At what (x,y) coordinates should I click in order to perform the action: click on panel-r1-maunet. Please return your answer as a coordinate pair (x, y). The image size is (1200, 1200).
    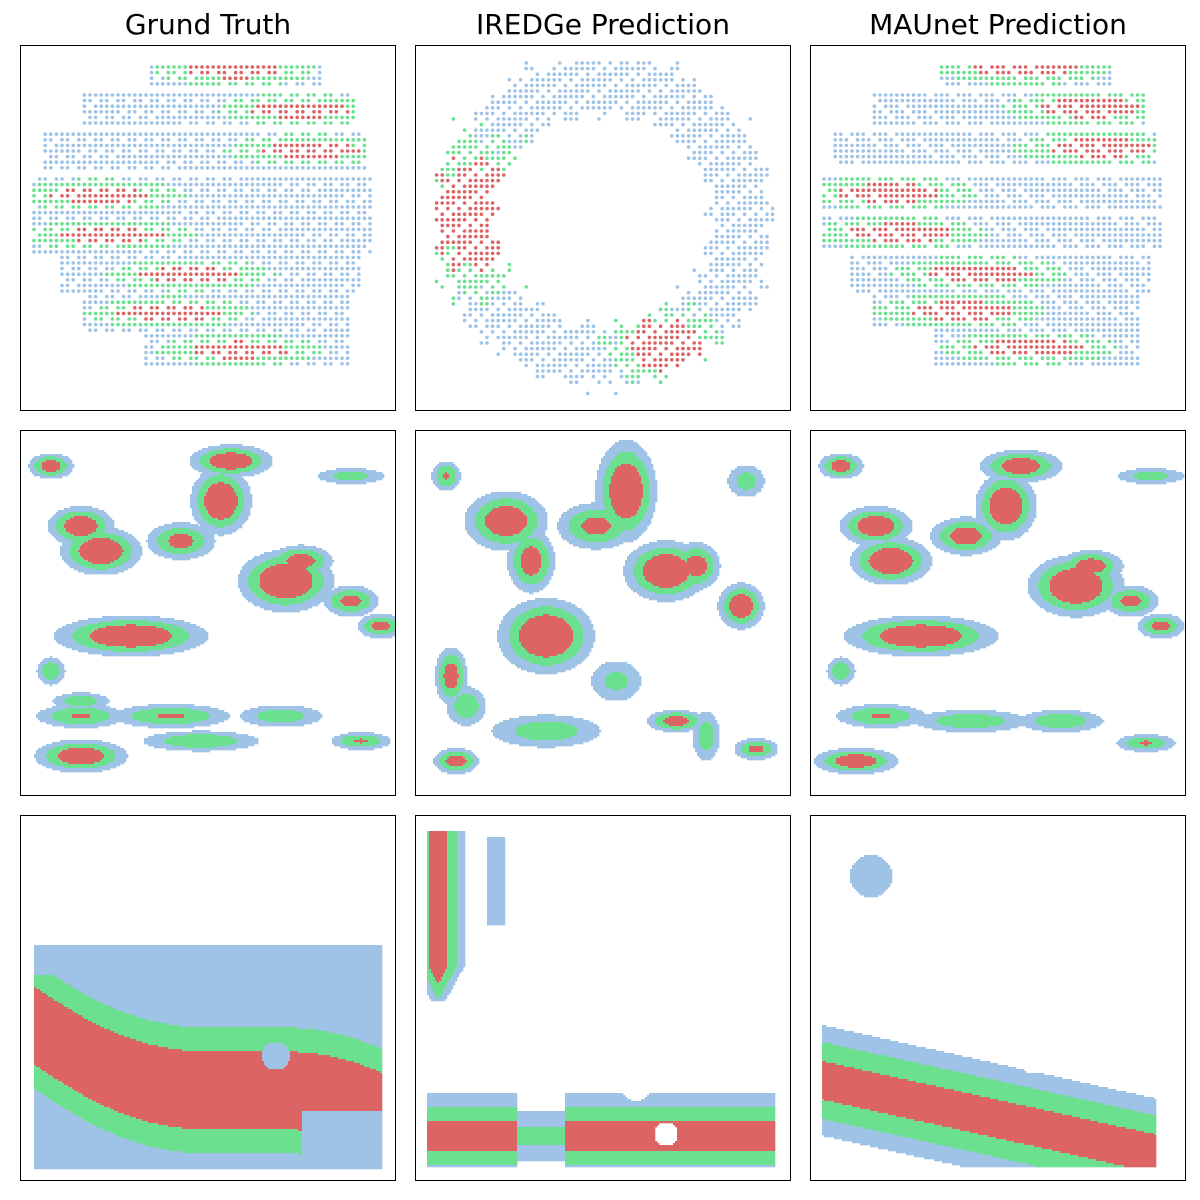
    Looking at the image, I should click on (998, 228).